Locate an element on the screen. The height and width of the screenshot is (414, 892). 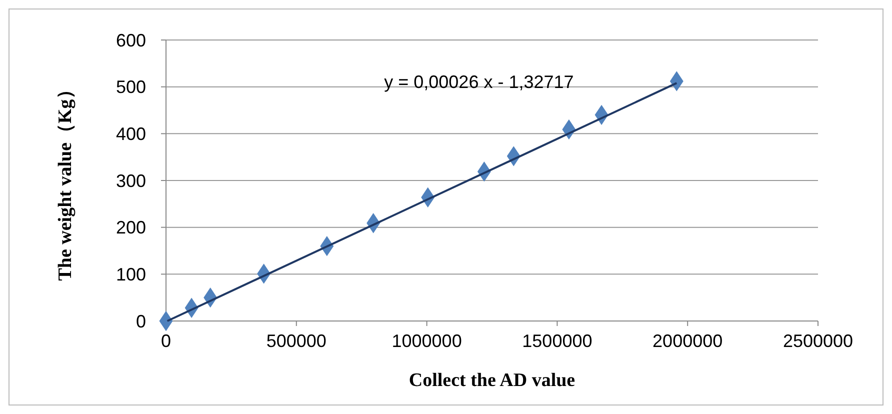
x-tick-label: 1000000 is located at coordinates (427, 341).